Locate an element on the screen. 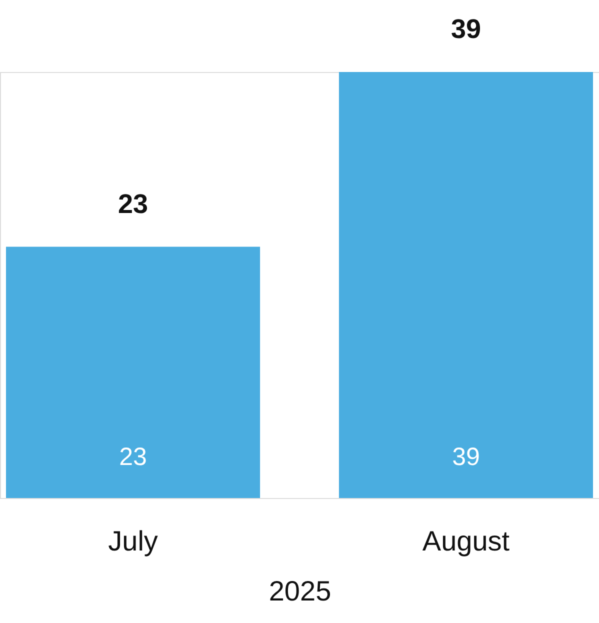 This screenshot has height=623, width=599. annotation: 23 is located at coordinates (133, 203).